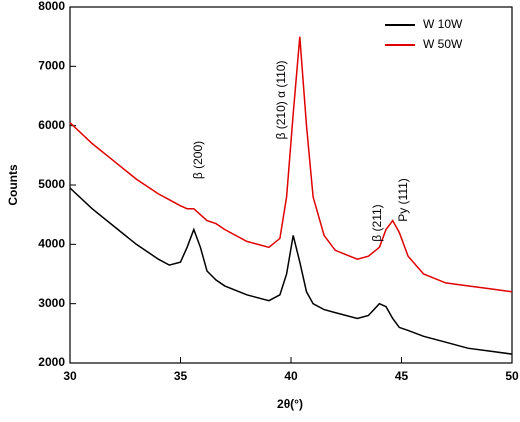 This screenshot has width=520, height=422. I want to click on x-tick-label: 35, so click(181, 376).